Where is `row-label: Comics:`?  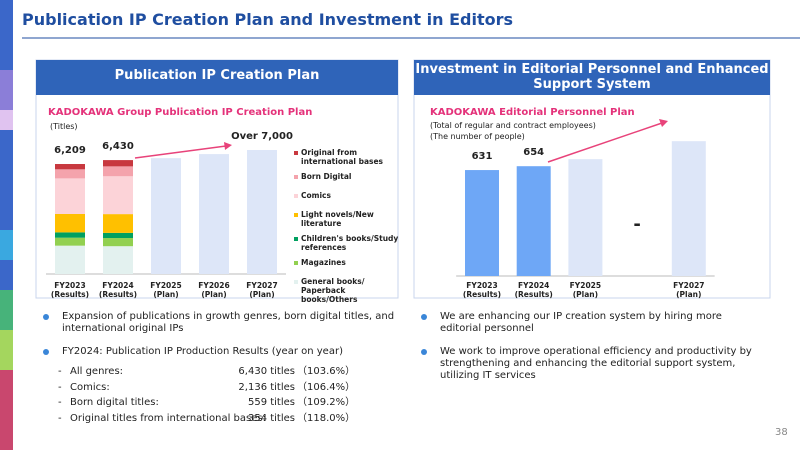 row-label: Comics: is located at coordinates (90, 387).